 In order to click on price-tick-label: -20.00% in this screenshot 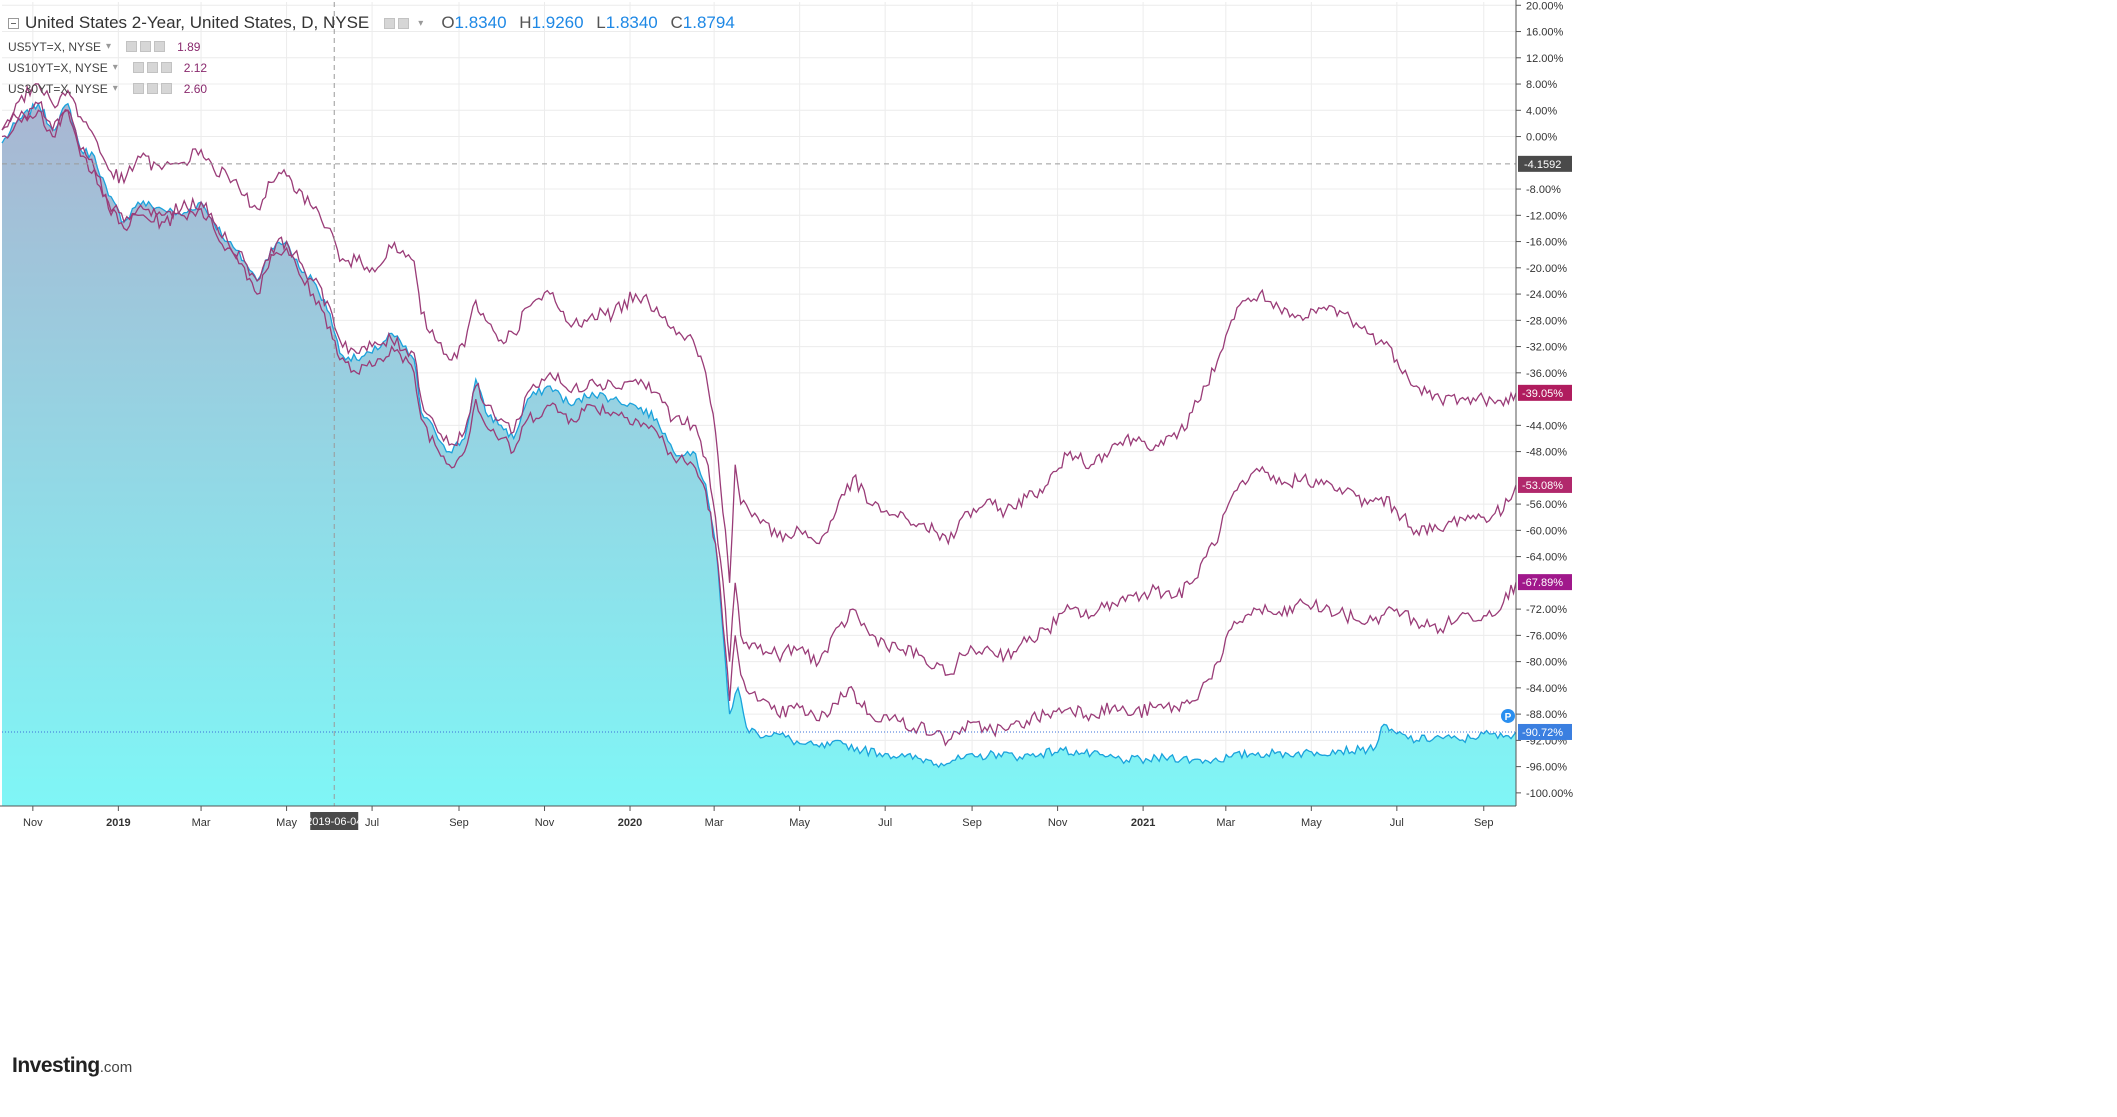, I will do `click(1546, 269)`.